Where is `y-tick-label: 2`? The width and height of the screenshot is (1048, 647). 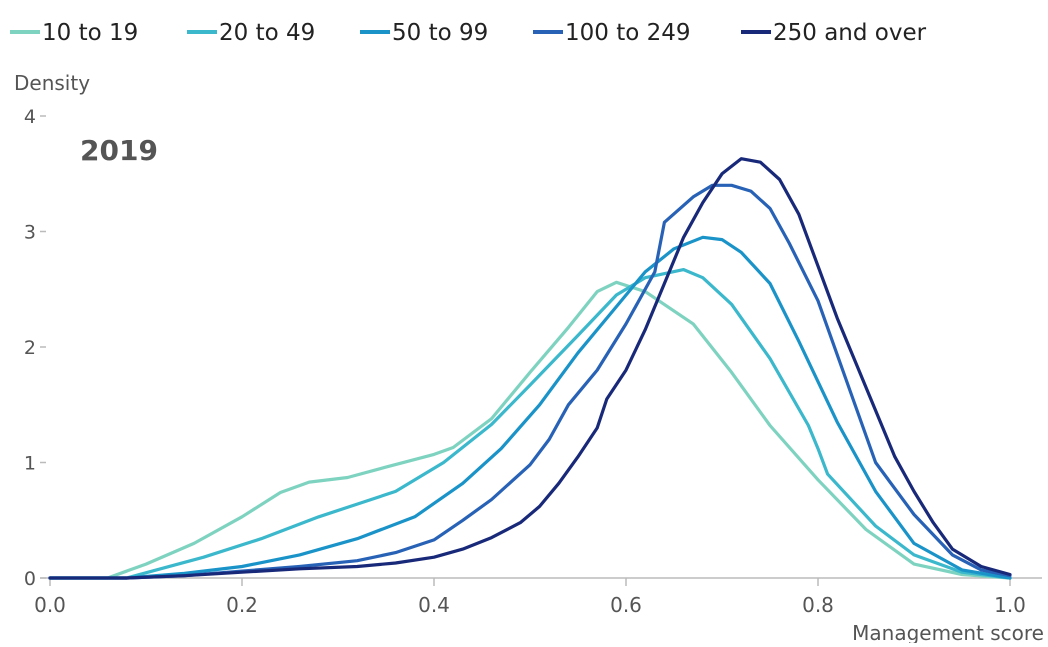 y-tick-label: 2 is located at coordinates (30, 348).